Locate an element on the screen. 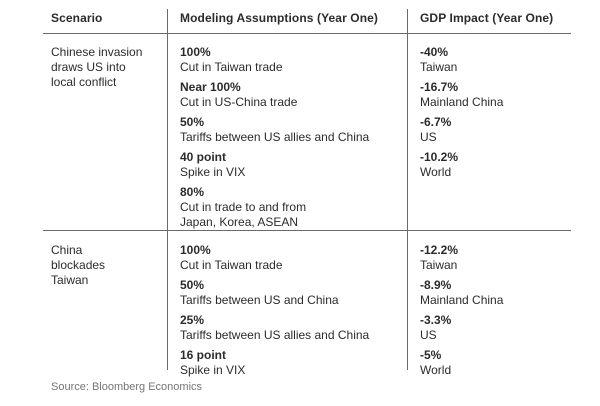 This screenshot has height=406, width=600. assumption-row: Near 100% Cut in US-China trade is located at coordinates (291, 95).